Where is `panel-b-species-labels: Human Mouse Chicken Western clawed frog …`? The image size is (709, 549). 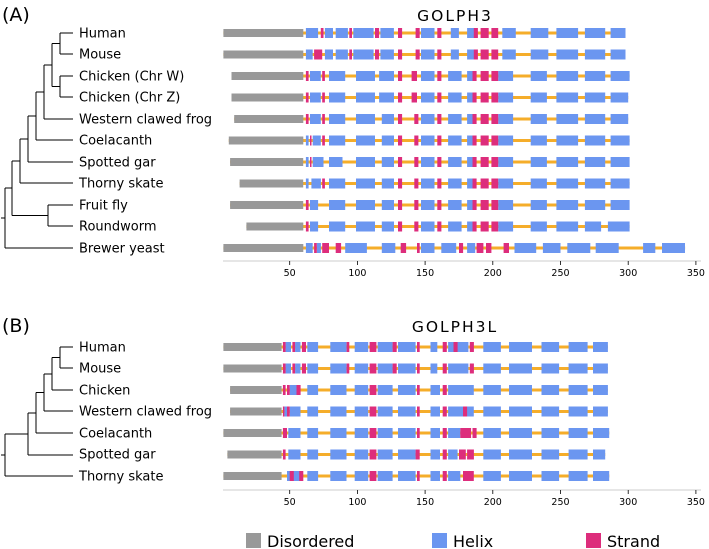
panel-b-species-labels: Human Mouse Chicken Western clawed frog … is located at coordinates (145, 413).